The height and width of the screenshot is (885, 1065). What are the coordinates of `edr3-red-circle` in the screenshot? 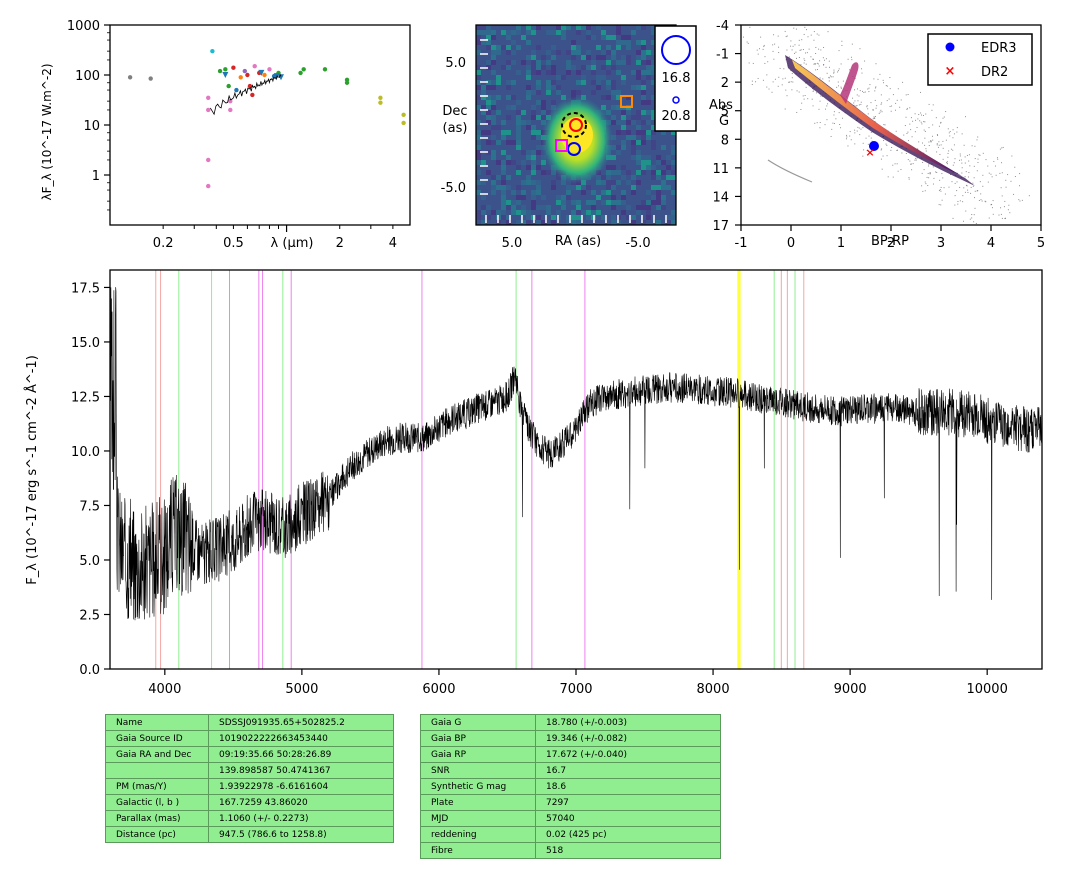 It's located at (576, 125).